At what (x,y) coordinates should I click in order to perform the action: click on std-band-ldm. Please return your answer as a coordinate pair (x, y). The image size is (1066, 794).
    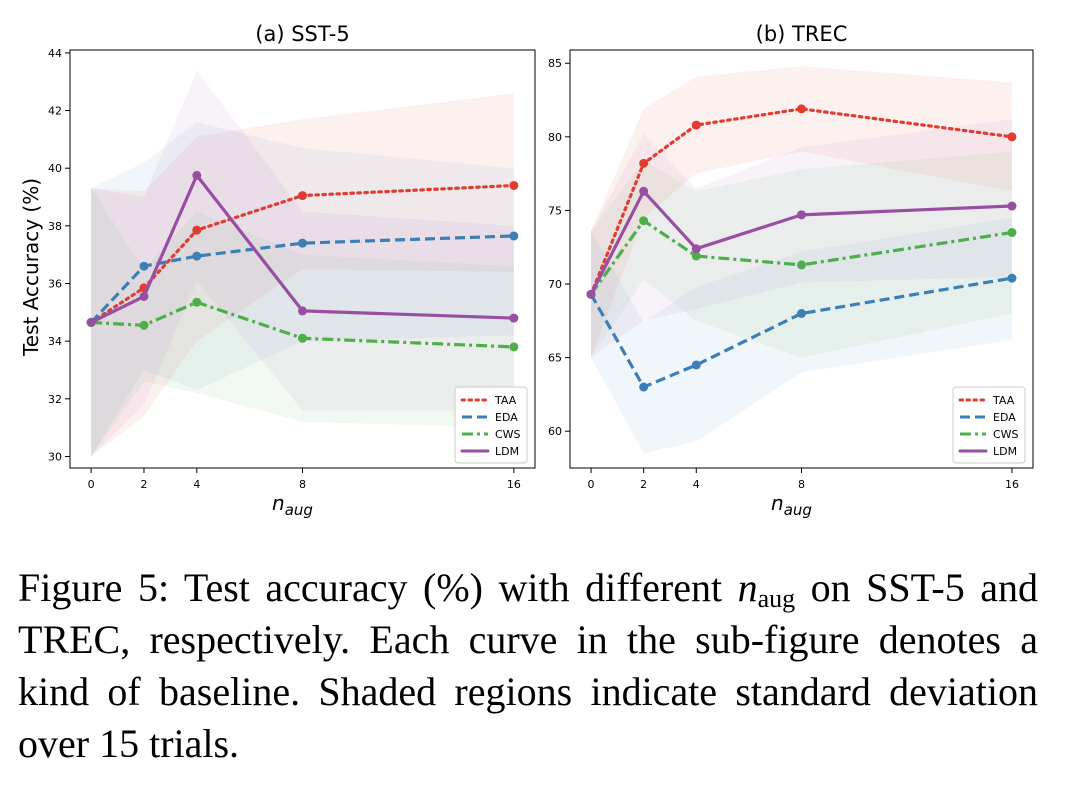
    Looking at the image, I should click on (801, 238).